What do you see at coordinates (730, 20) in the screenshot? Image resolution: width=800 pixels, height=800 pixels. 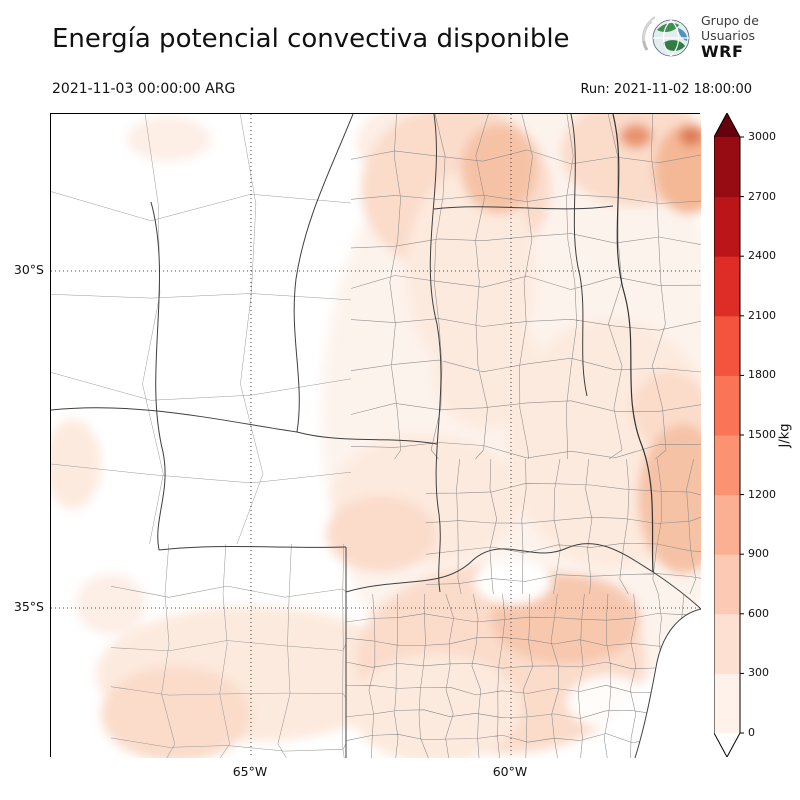 I see `logo-line-1: Grupo de` at bounding box center [730, 20].